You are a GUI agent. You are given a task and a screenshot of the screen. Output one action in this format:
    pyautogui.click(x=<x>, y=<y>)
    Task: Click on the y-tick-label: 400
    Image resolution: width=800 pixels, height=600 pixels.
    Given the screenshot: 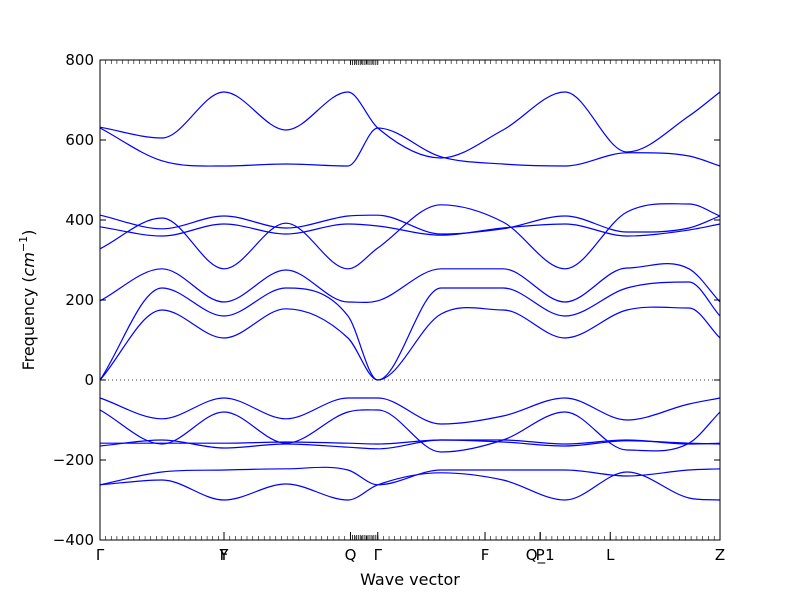 What is the action you would take?
    pyautogui.click(x=79, y=220)
    